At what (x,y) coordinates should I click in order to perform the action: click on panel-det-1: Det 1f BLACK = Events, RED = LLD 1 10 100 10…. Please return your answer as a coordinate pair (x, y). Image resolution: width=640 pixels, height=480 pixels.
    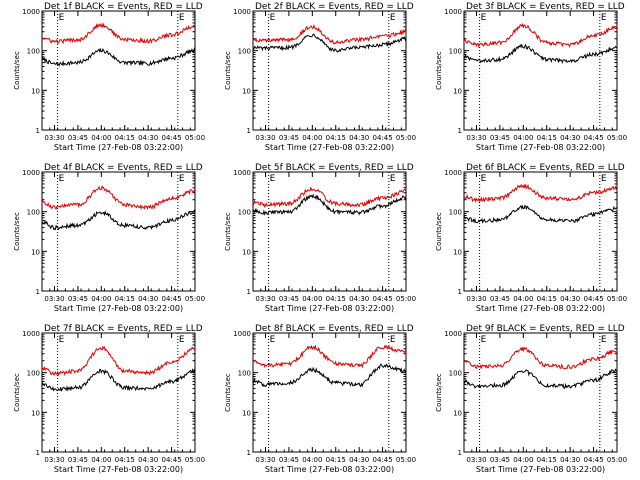
    Looking at the image, I should click on (109, 77).